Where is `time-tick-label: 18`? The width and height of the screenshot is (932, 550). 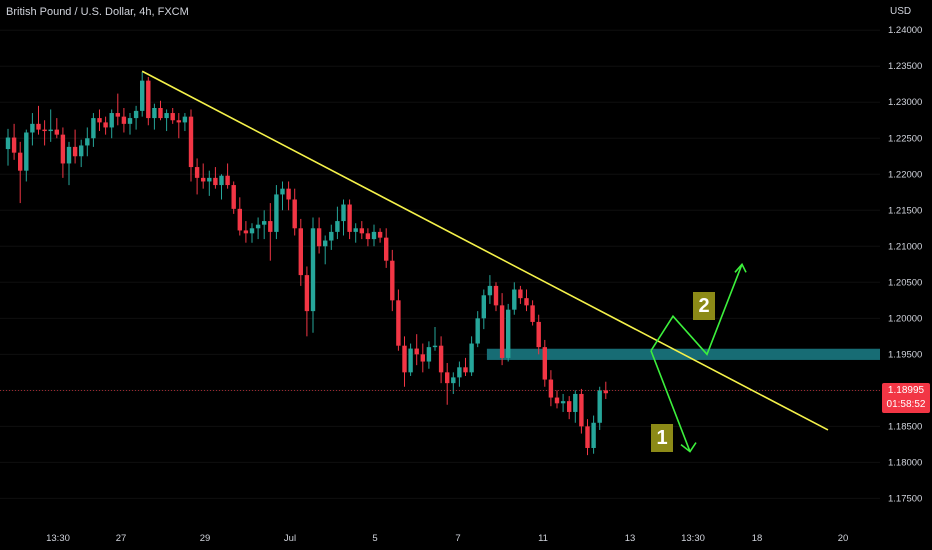 time-tick-label: 18 is located at coordinates (757, 538).